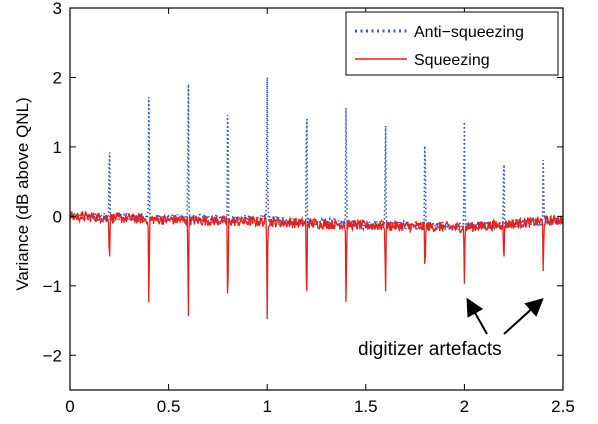 The width and height of the screenshot is (598, 424). I want to click on x-tick-label: 0, so click(69, 406).